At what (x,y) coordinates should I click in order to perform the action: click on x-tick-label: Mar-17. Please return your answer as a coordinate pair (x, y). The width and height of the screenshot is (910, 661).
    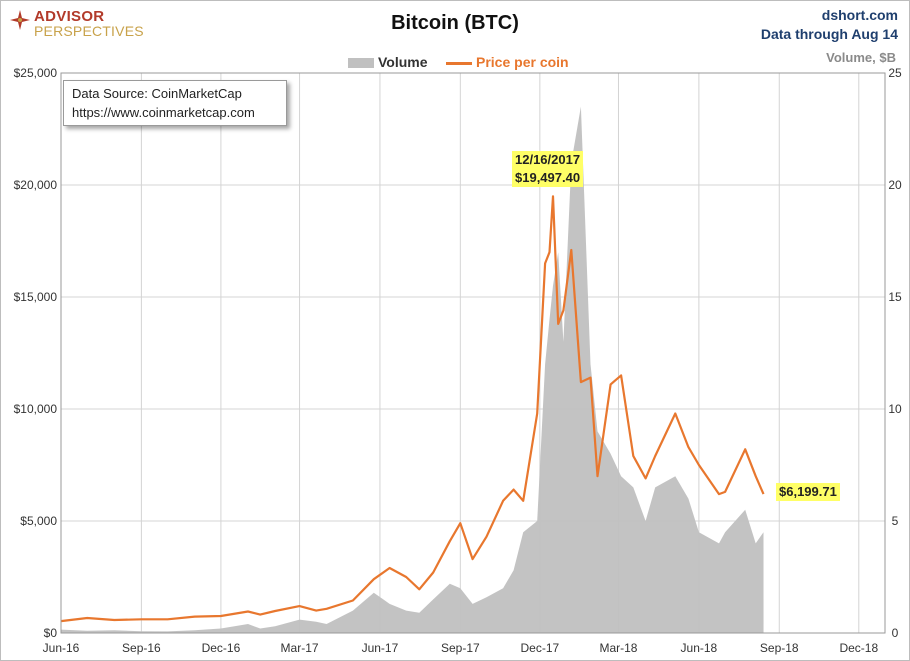
    Looking at the image, I should click on (300, 648).